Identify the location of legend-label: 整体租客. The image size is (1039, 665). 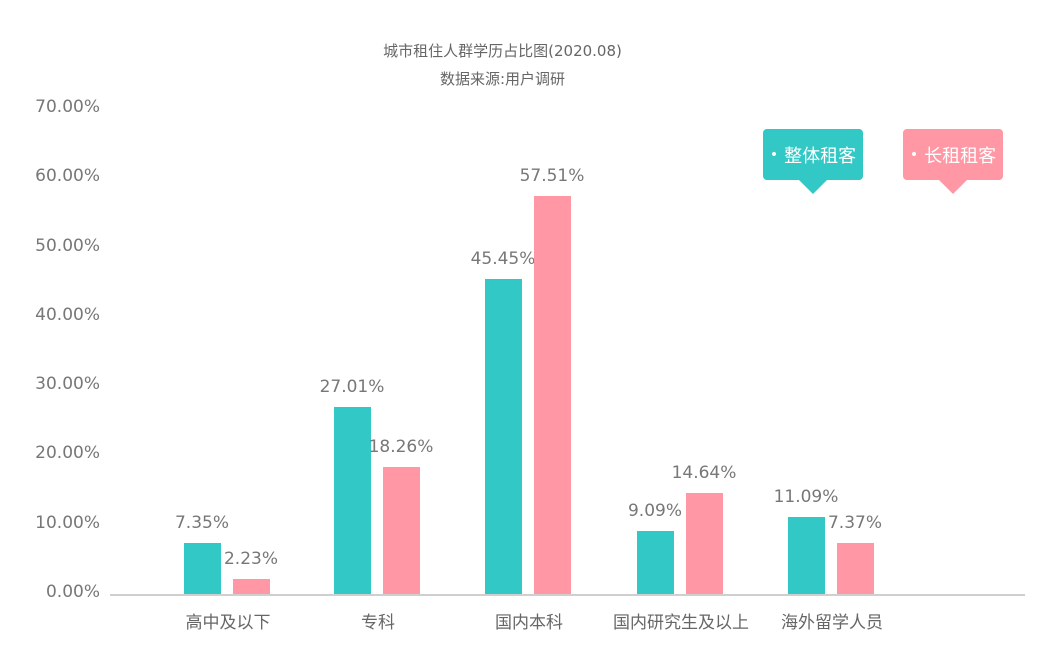
(820, 156).